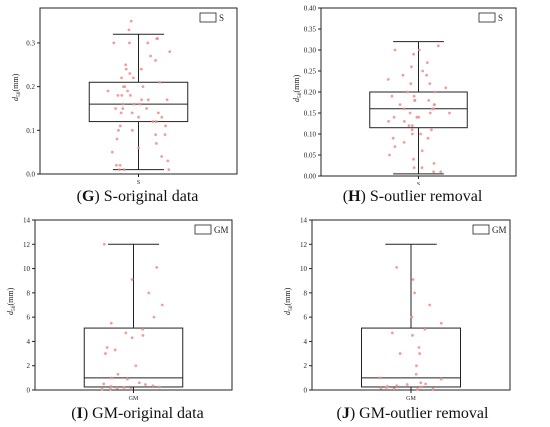 The image size is (550, 427). Describe the element at coordinates (27, 245) in the screenshot. I see `y-tick-label: 12` at that location.